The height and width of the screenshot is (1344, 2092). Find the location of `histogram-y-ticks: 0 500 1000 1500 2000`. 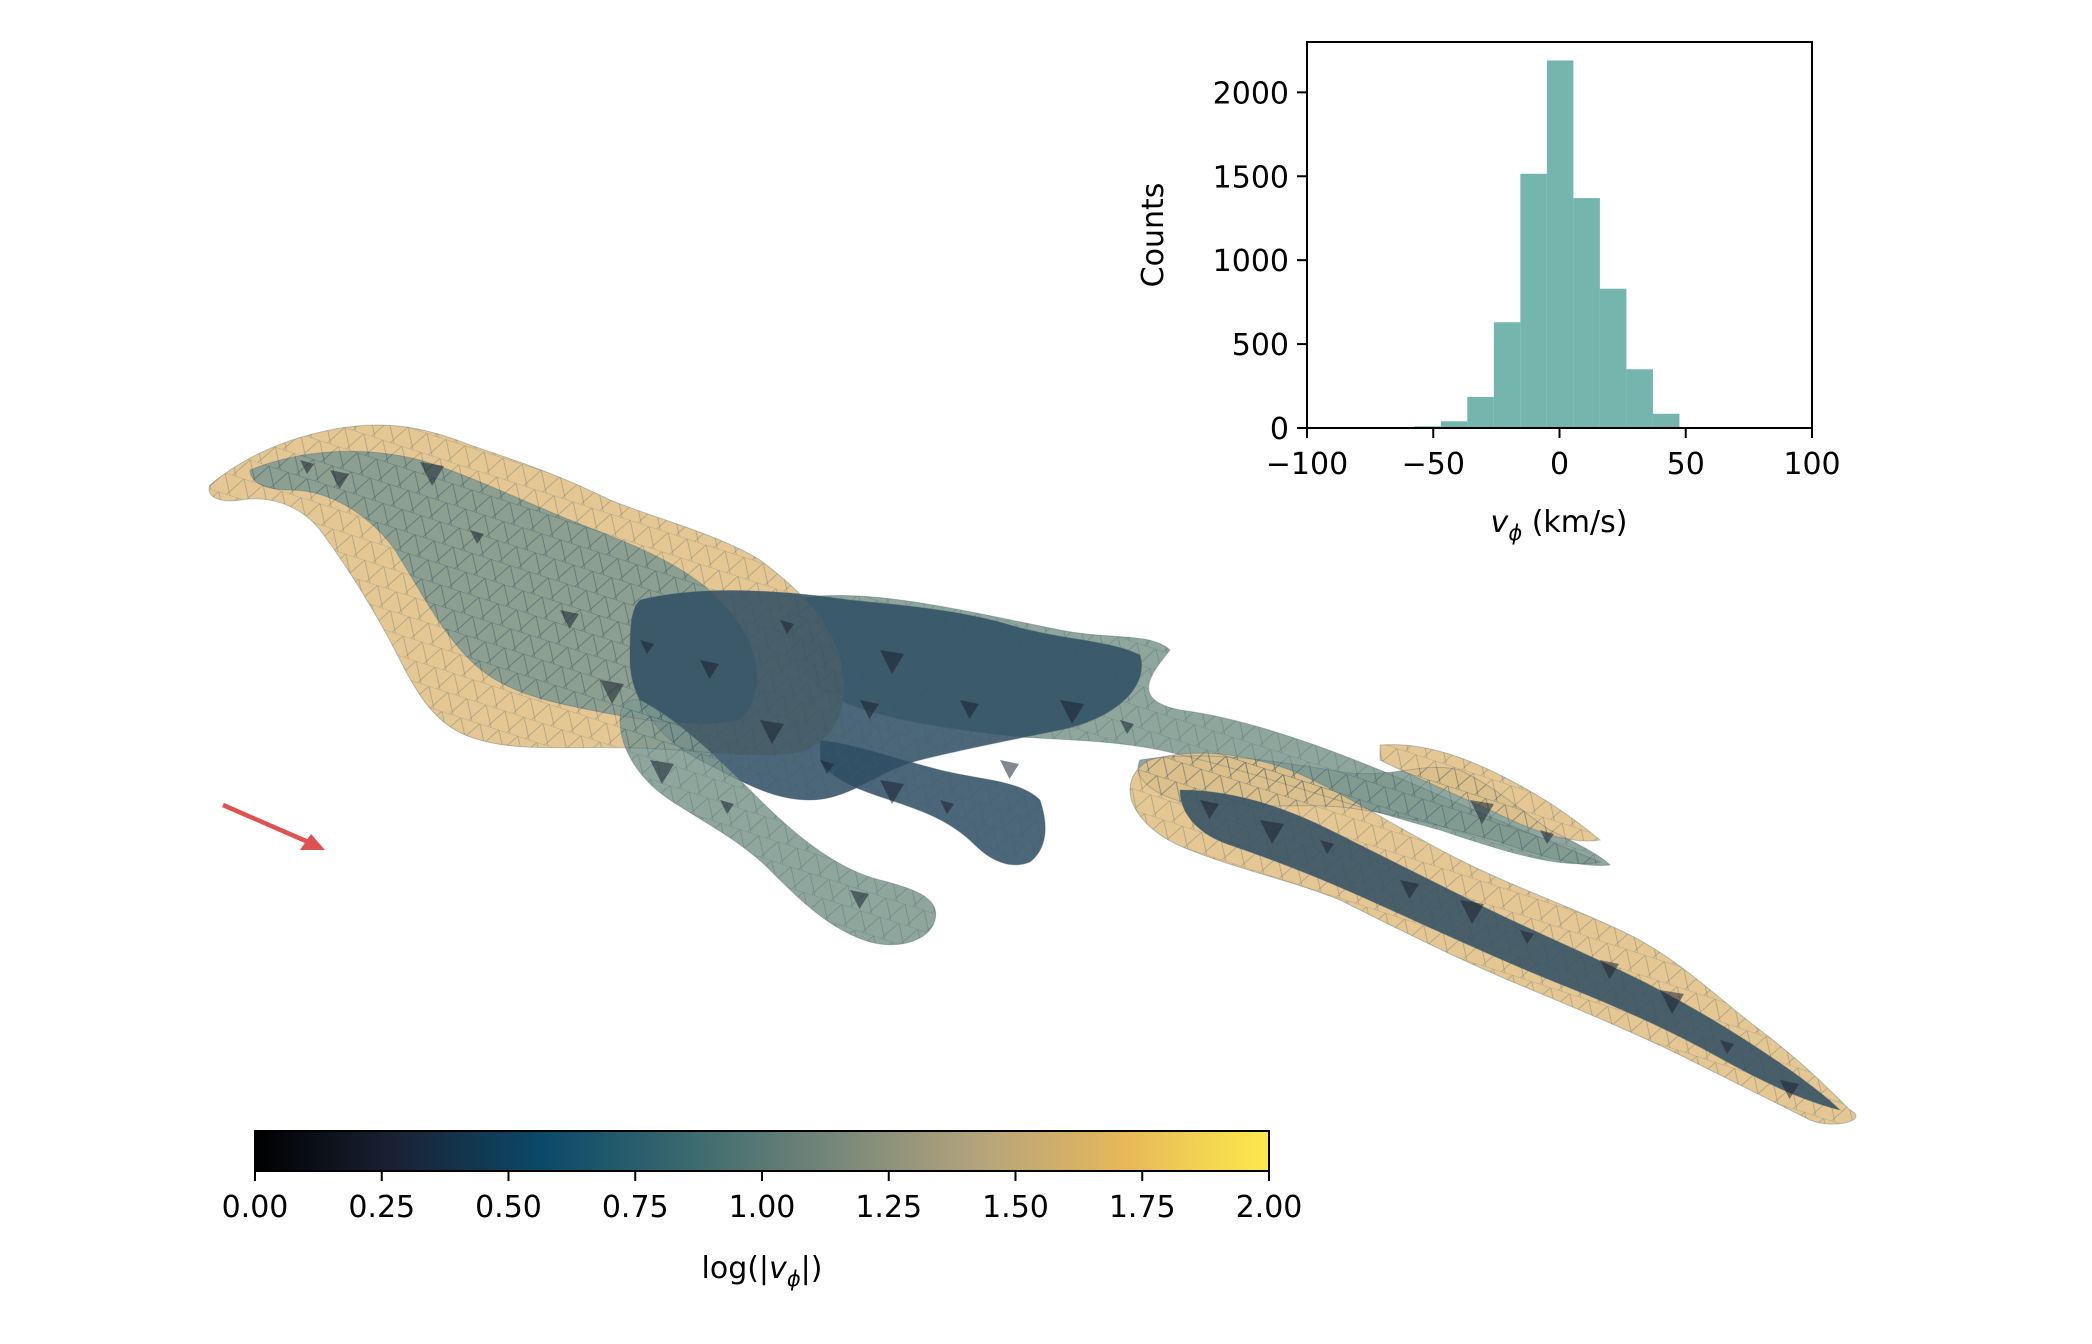

histogram-y-ticks: 0 500 1000 1500 2000 is located at coordinates (1260, 261).